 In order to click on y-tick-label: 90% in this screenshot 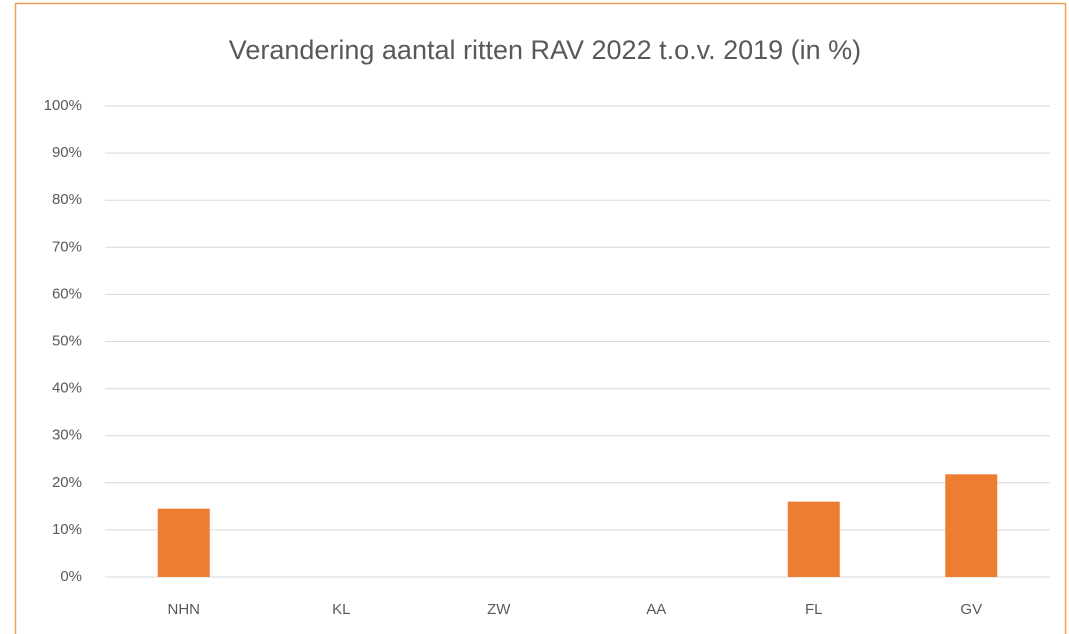, I will do `click(67, 152)`.